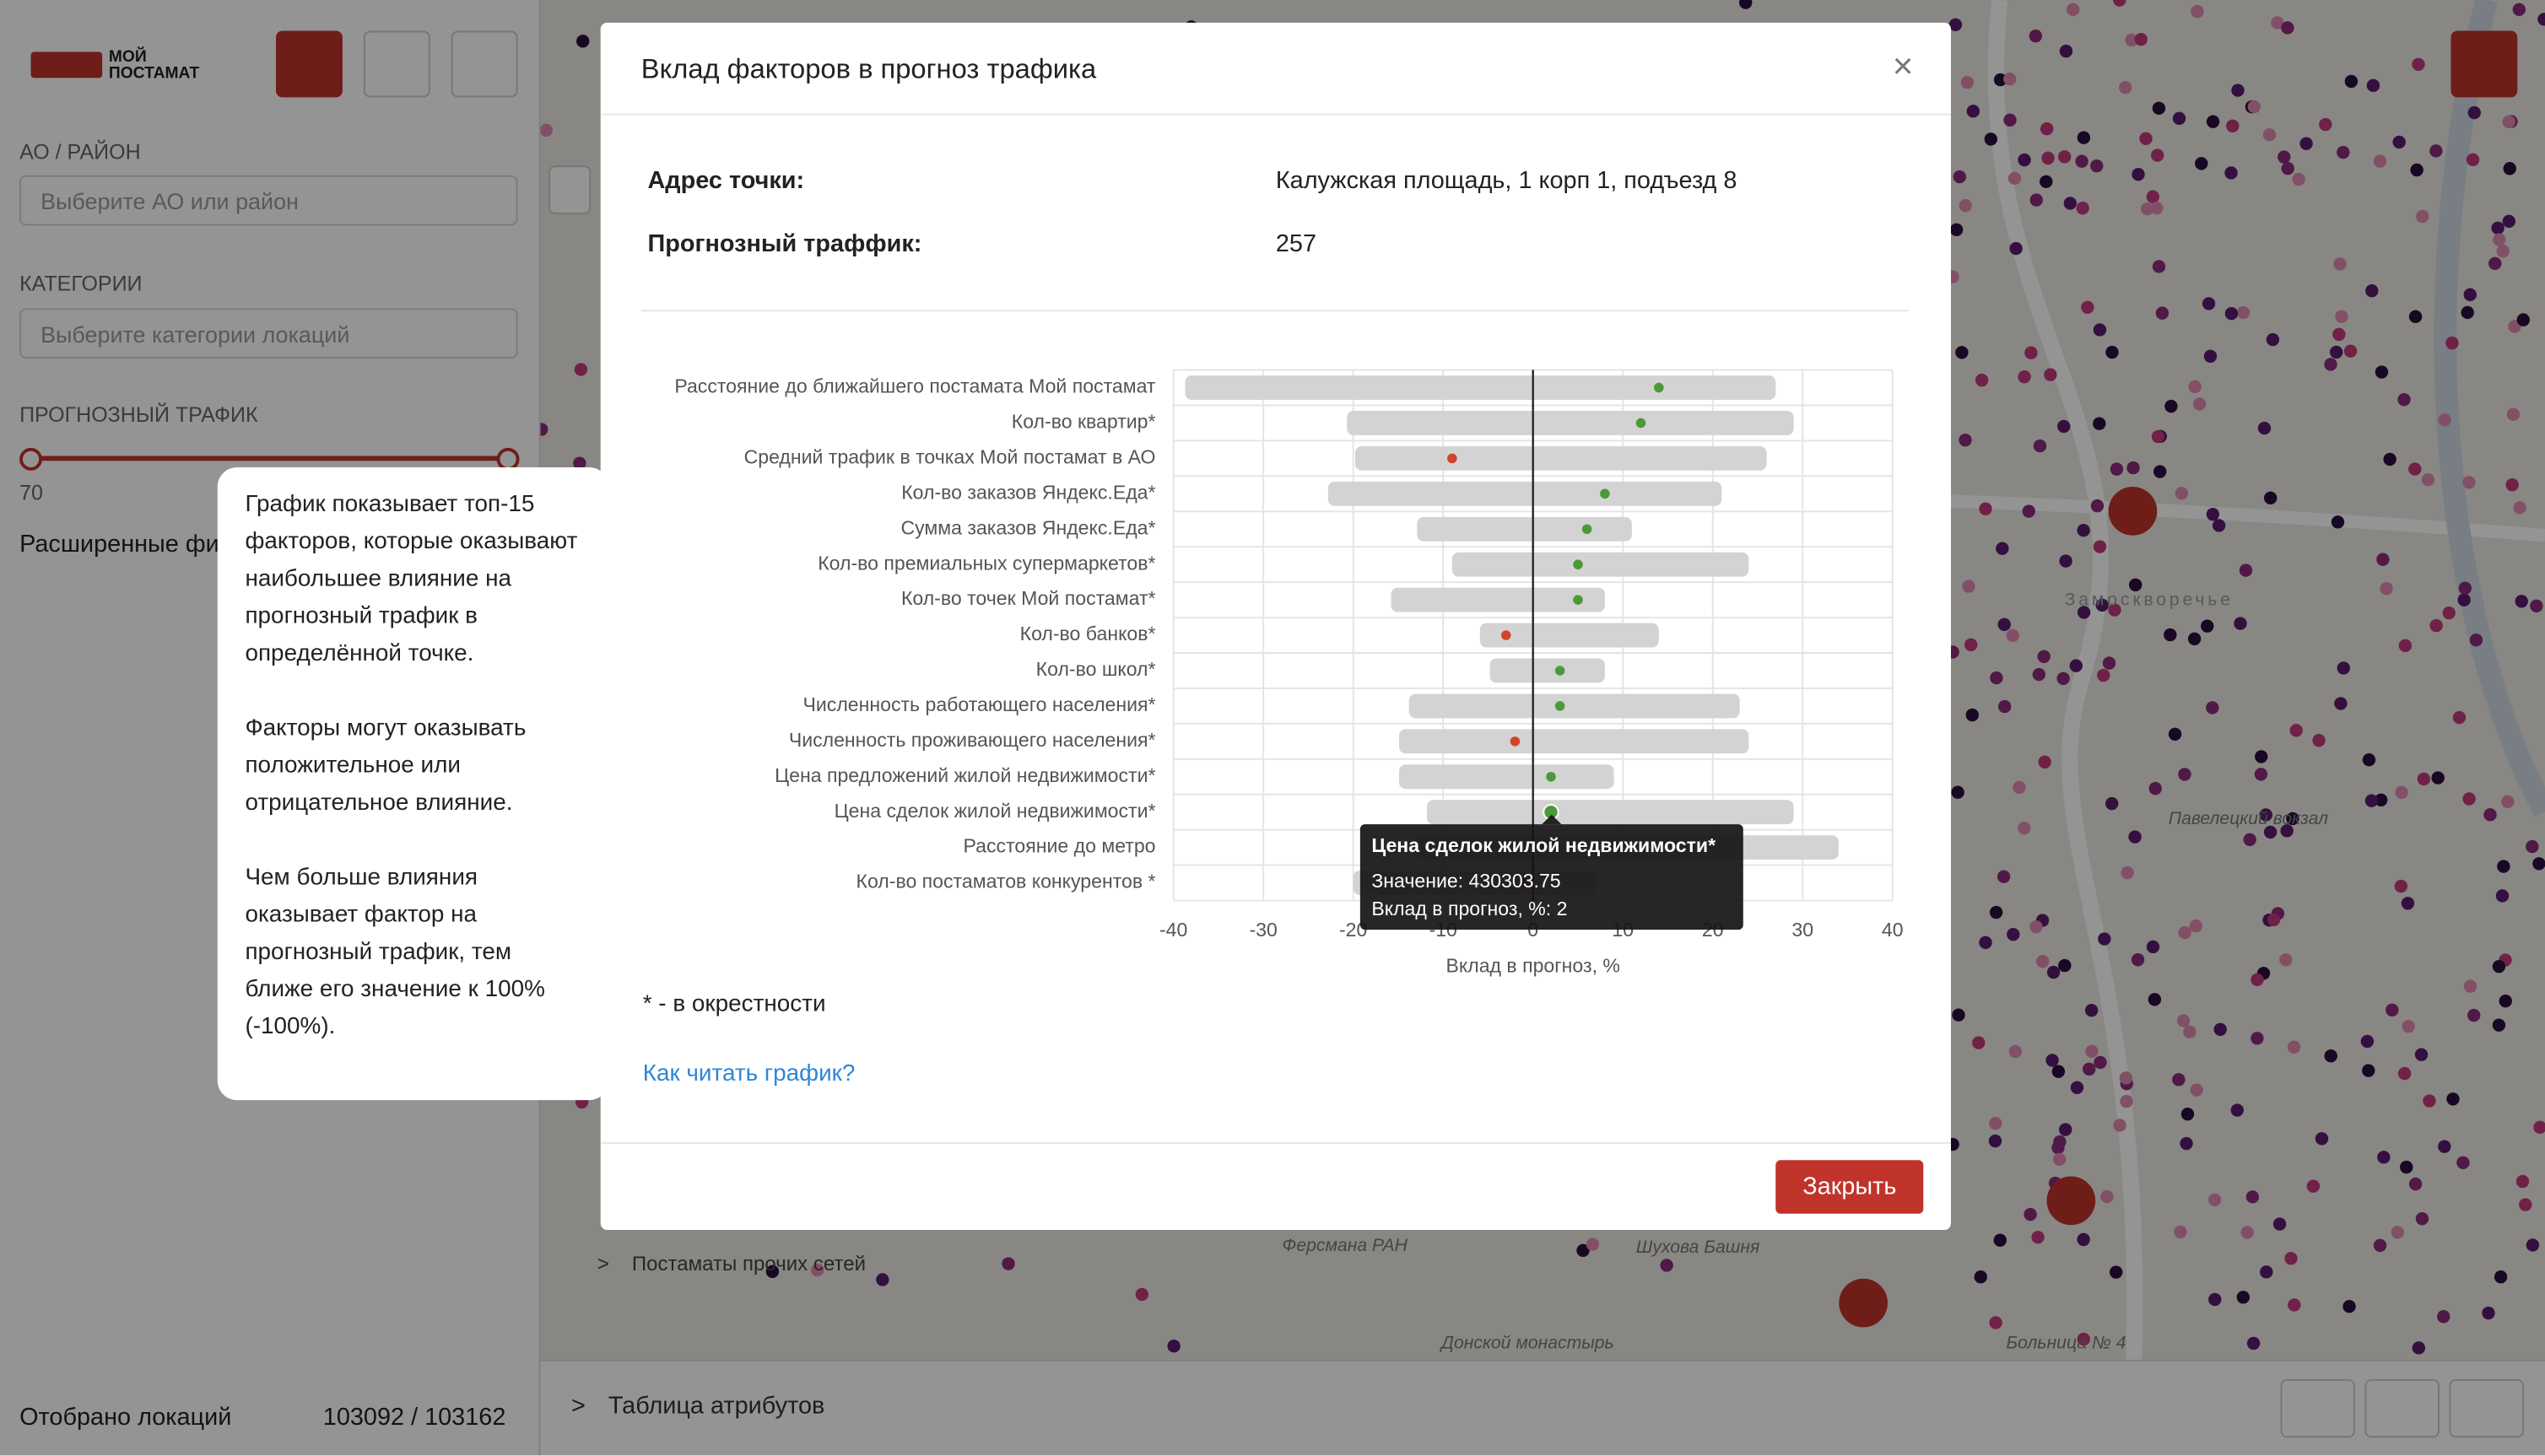  I want to click on layer-item: > Постаматы прочих сетей, so click(732, 1263).